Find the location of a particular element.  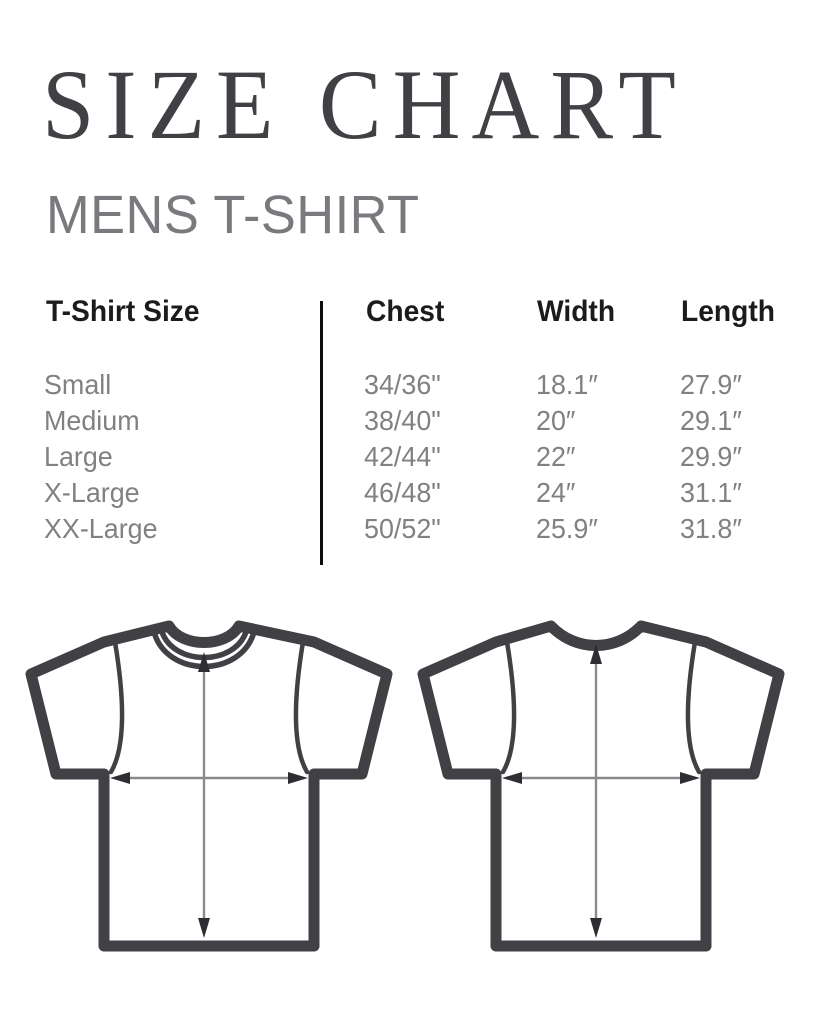

cell-size: X-Large is located at coordinates (92, 492).